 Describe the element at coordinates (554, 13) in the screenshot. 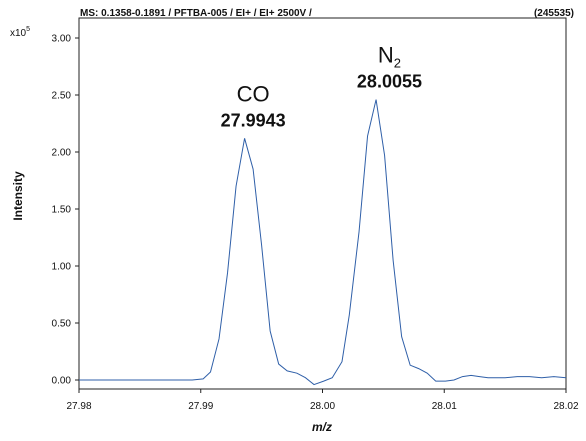

I see `total-count-label: (245535)` at that location.